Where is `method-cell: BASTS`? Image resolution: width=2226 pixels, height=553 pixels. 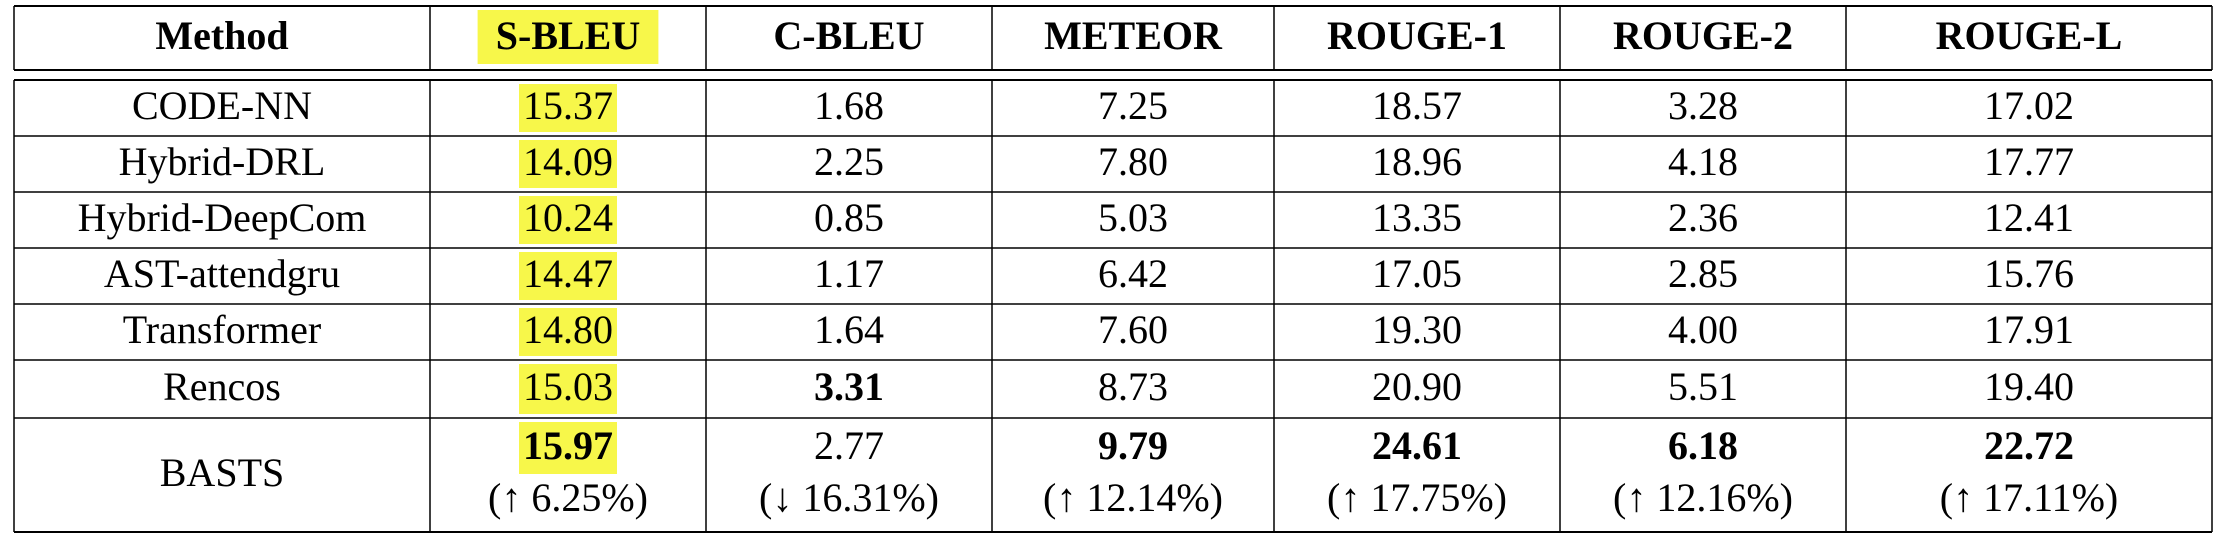 method-cell: BASTS is located at coordinates (222, 472).